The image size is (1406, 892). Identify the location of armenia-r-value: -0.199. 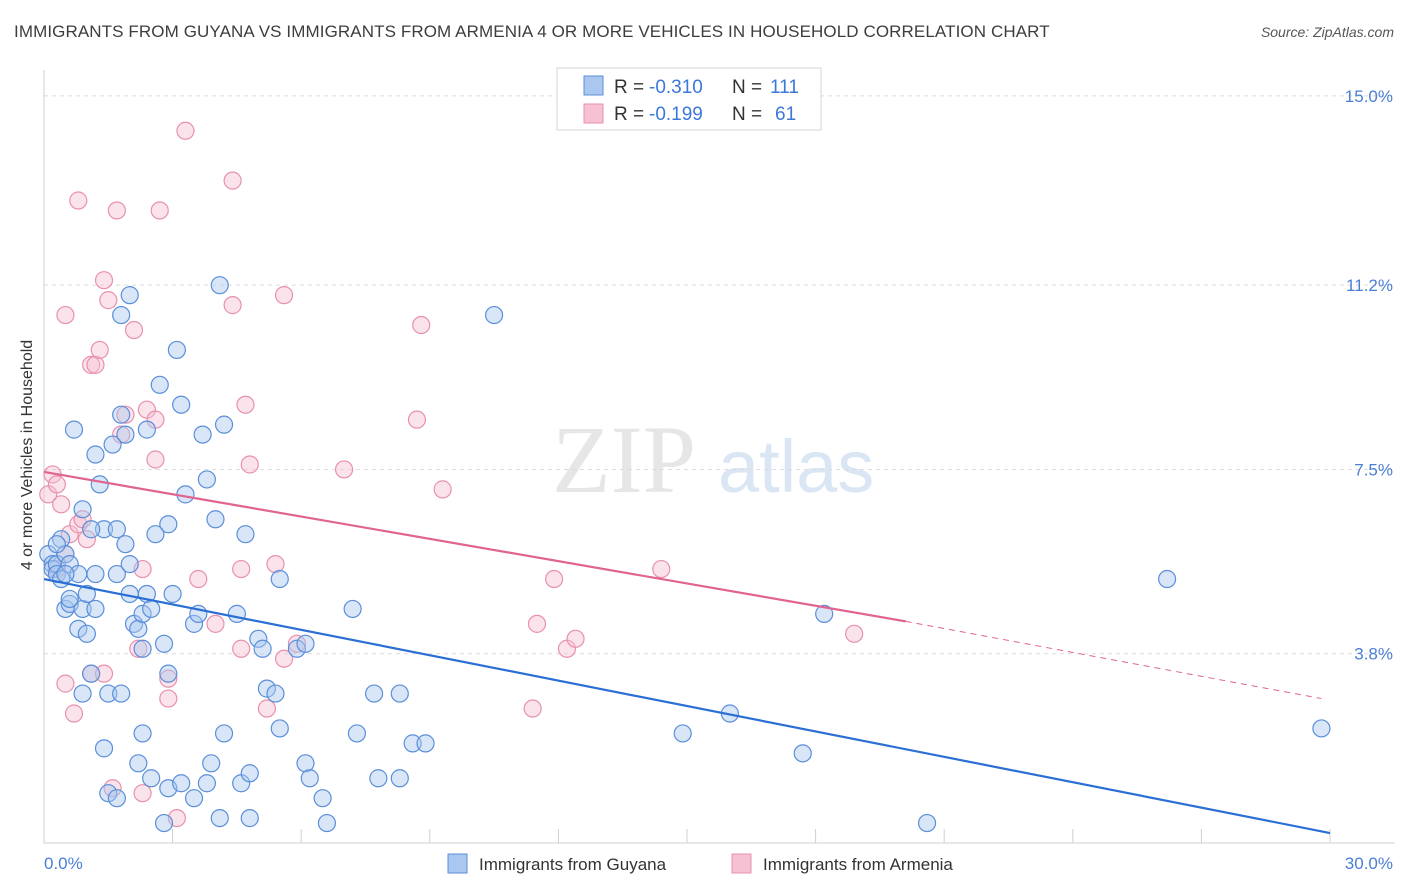
(676, 114).